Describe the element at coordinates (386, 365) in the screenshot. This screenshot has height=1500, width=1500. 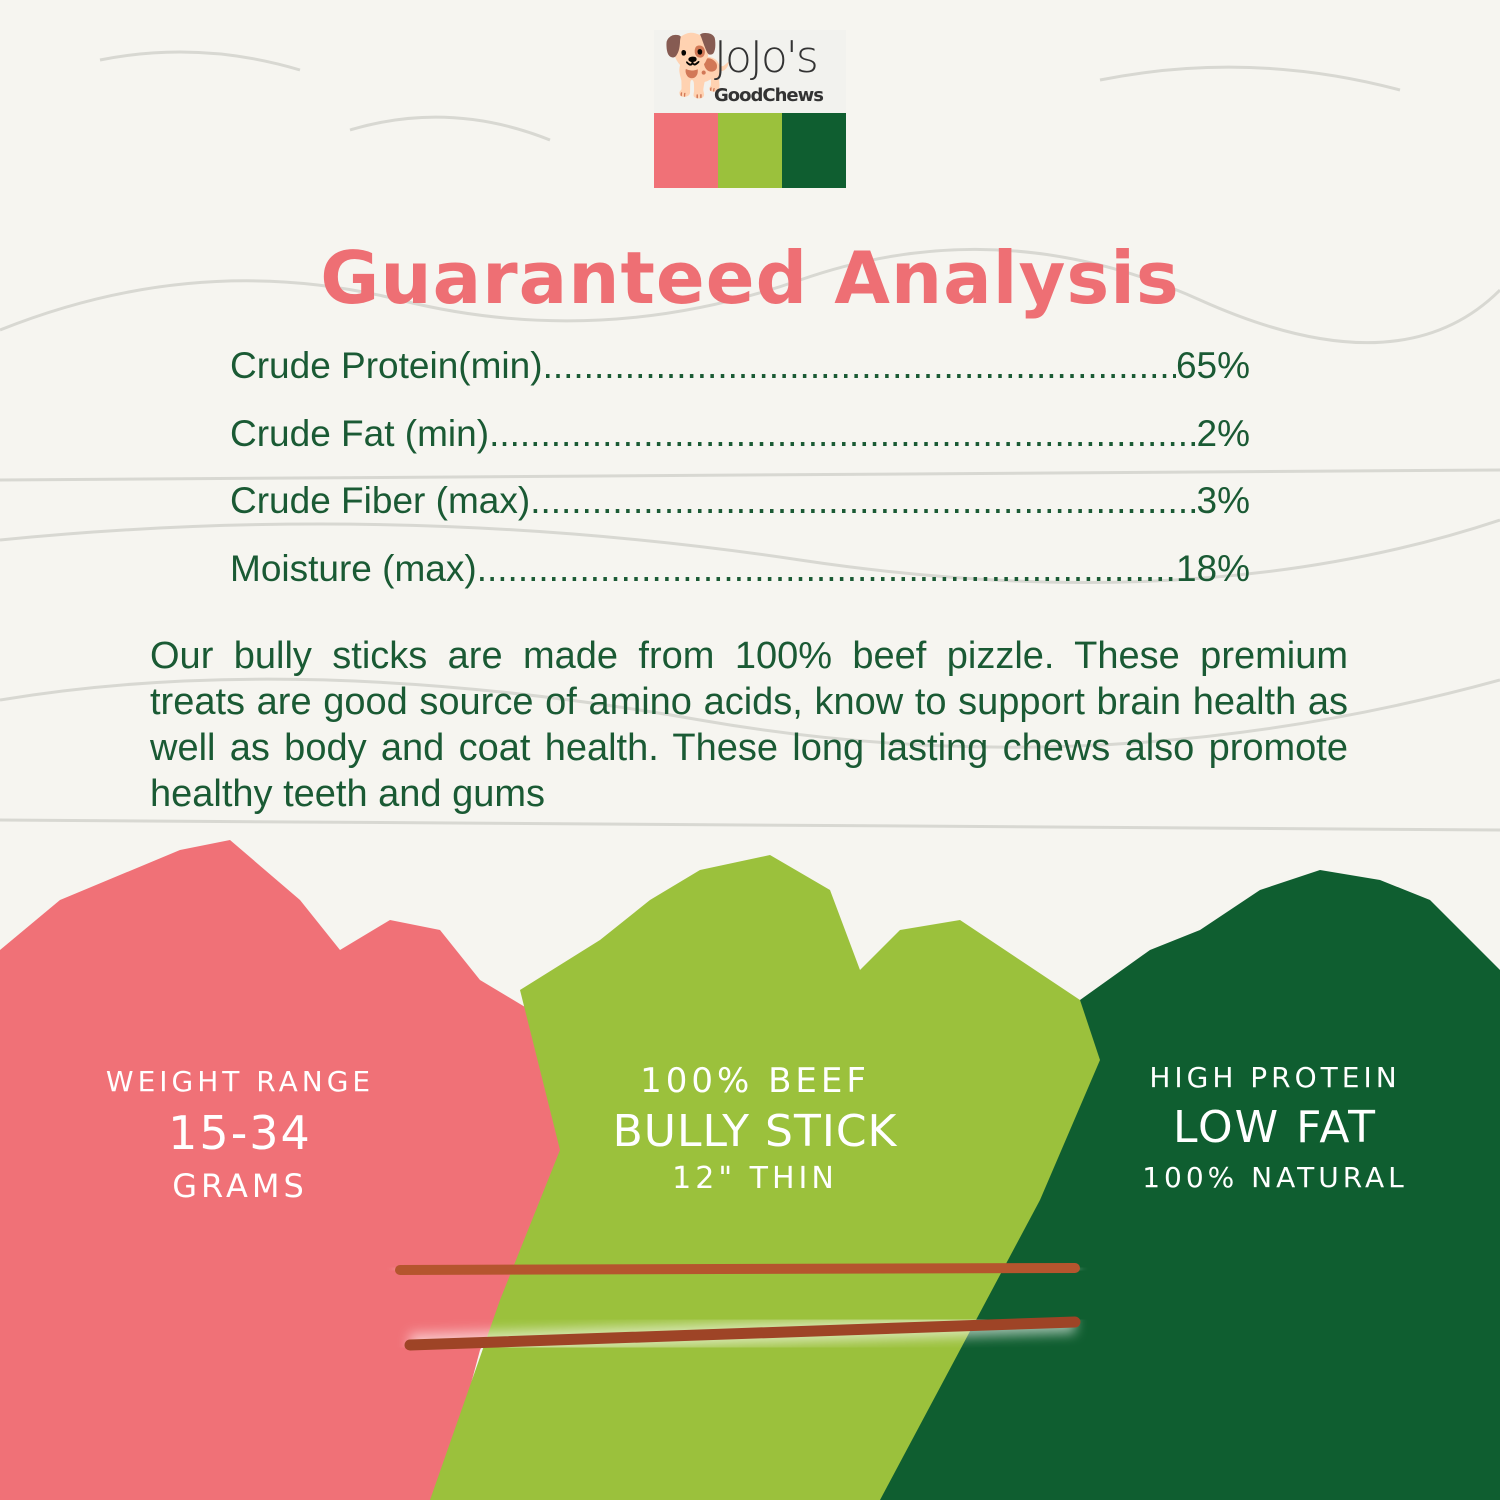
I see `analysis-label: Crude Protein(min)` at that location.